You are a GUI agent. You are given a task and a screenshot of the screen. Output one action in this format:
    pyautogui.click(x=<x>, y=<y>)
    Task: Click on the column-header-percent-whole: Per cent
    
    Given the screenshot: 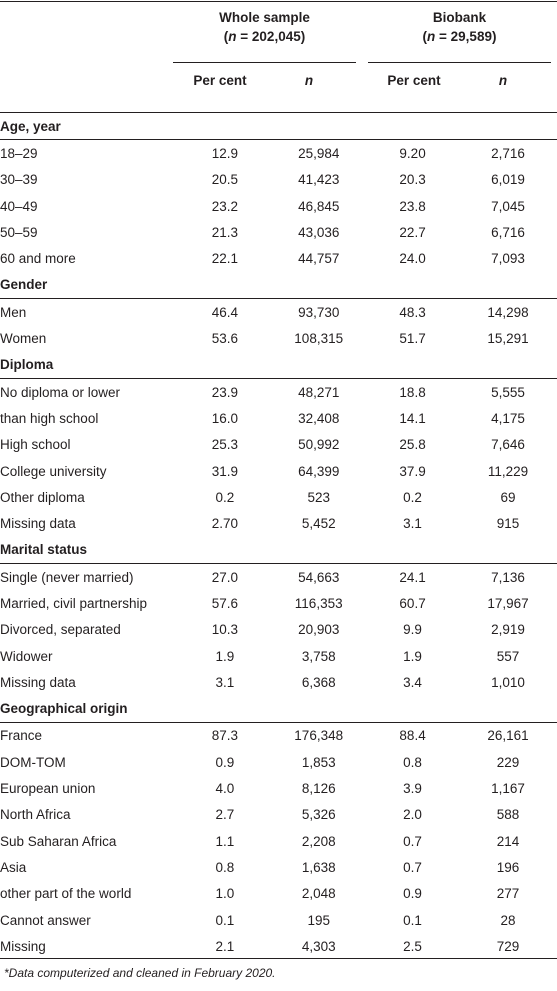 What is the action you would take?
    pyautogui.click(x=220, y=80)
    